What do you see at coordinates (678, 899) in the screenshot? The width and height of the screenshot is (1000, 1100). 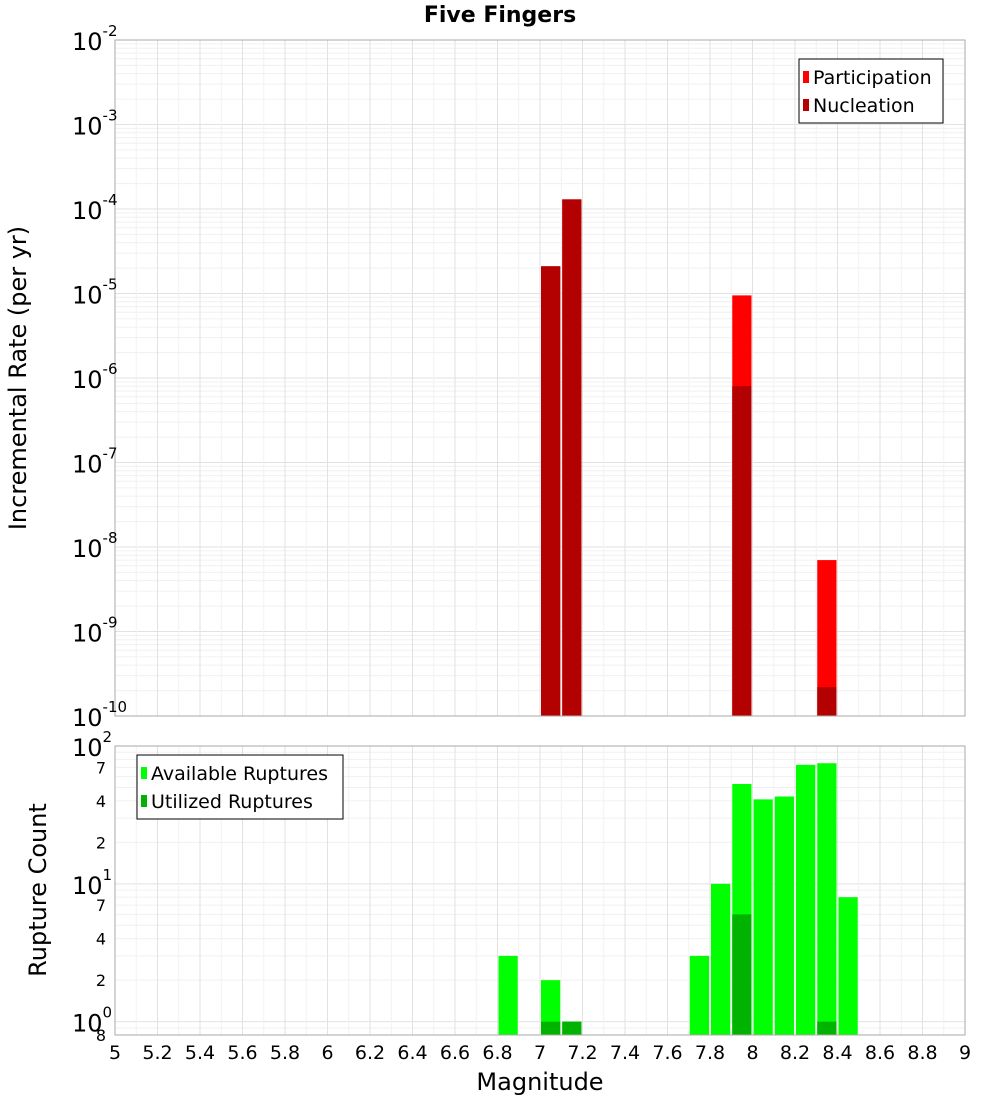 I see `bottom-plot-bars` at bounding box center [678, 899].